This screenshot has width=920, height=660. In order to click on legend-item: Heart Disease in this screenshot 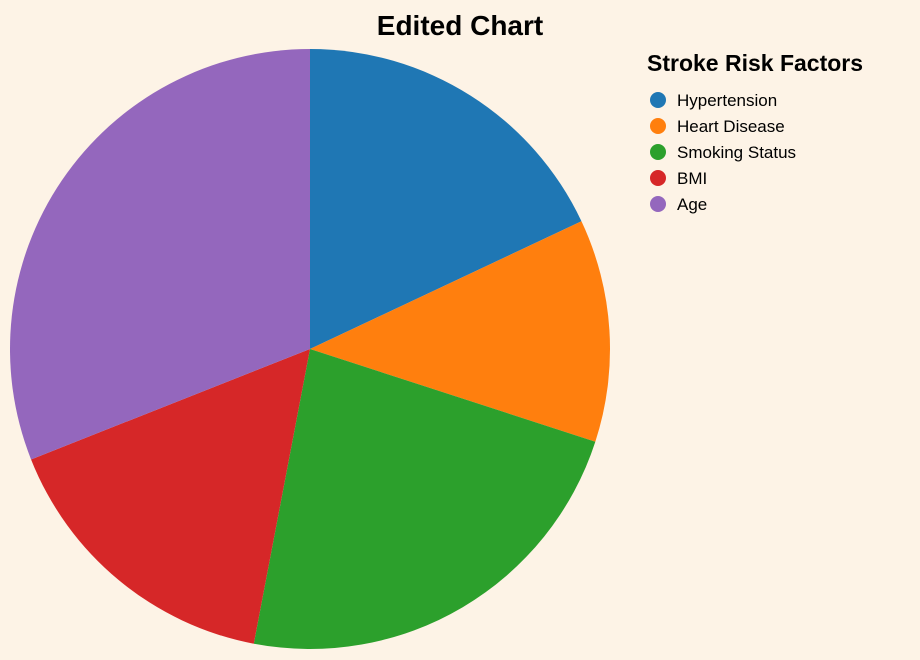, I will do `click(717, 126)`.